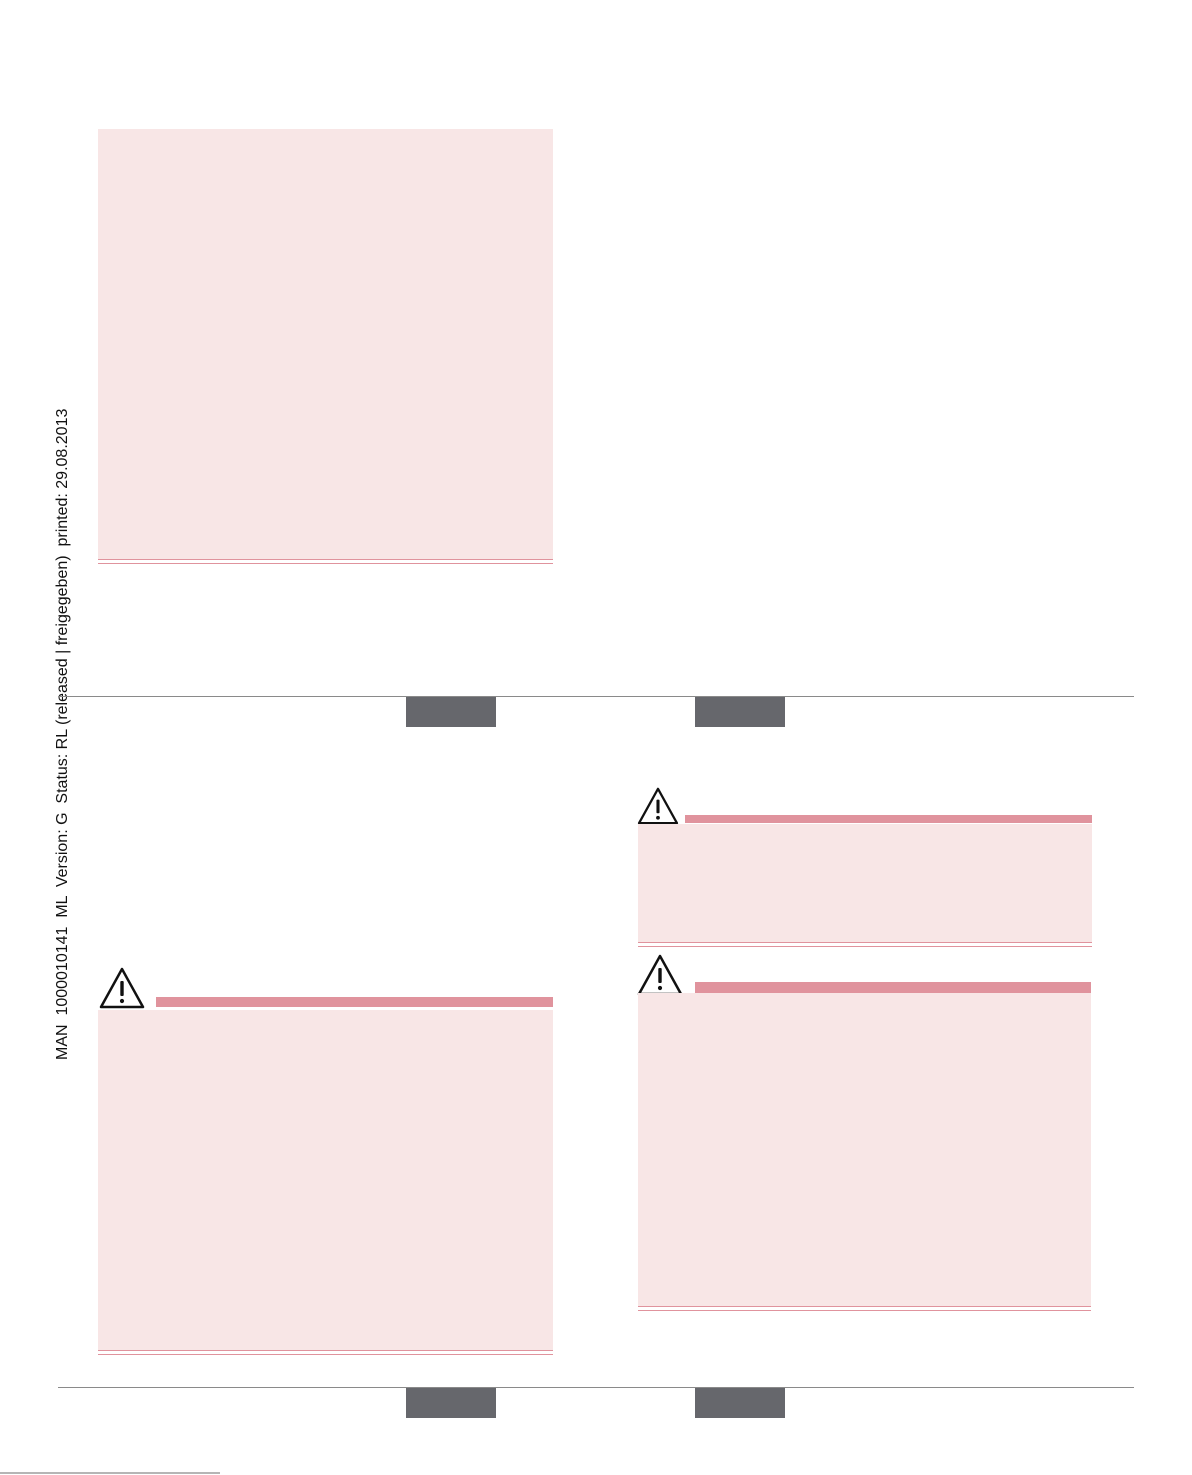  What do you see at coordinates (451, 712) in the screenshot?
I see `page-tab-upper-left` at bounding box center [451, 712].